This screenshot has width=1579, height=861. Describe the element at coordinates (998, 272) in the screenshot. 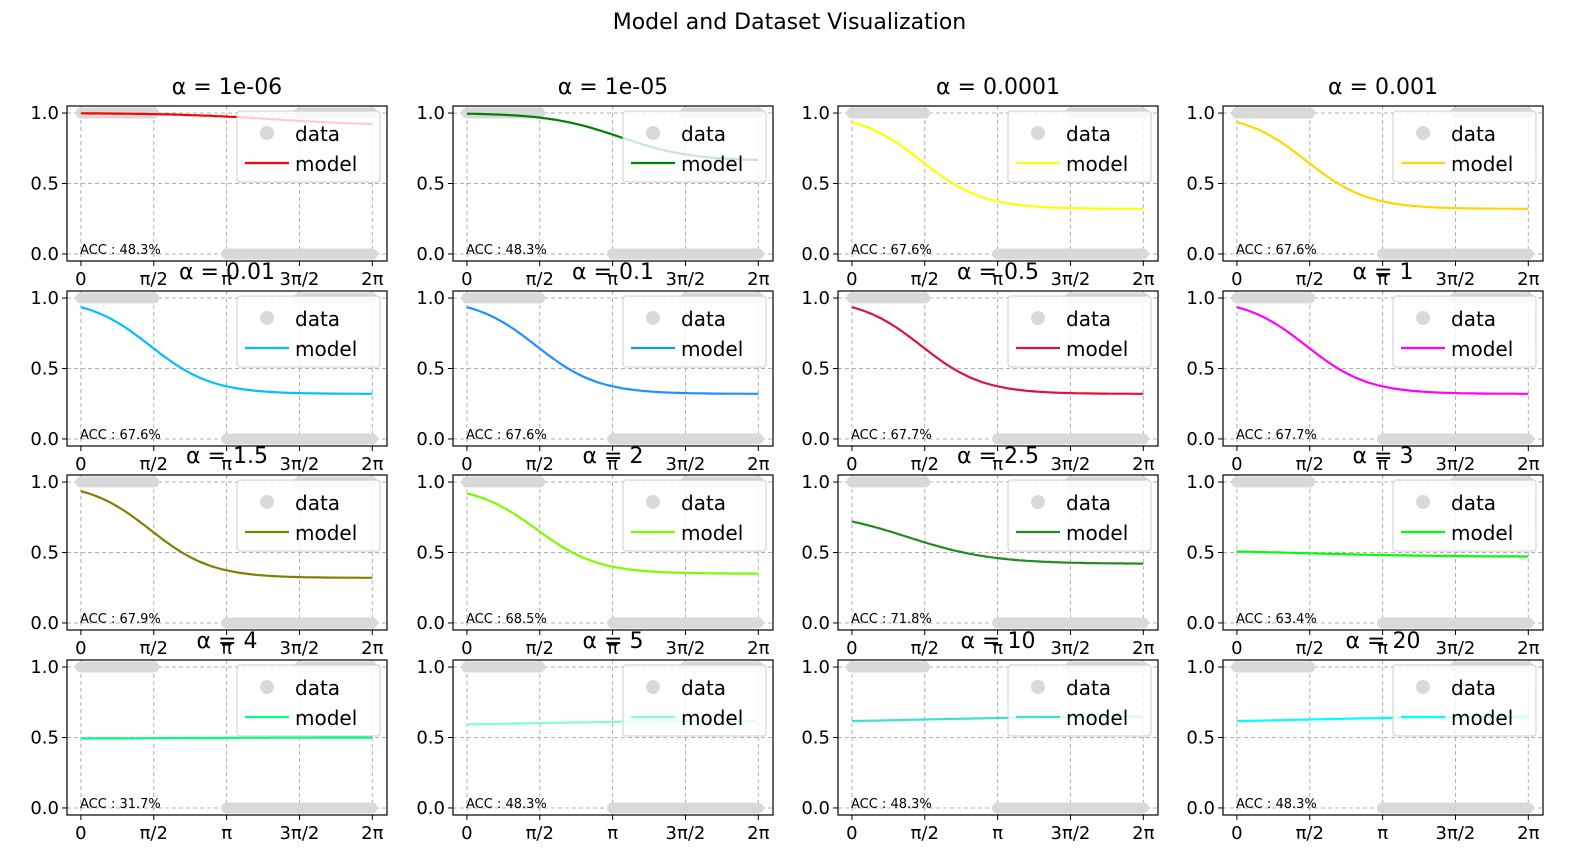

I see `subplot-title: α = 0.5` at that location.